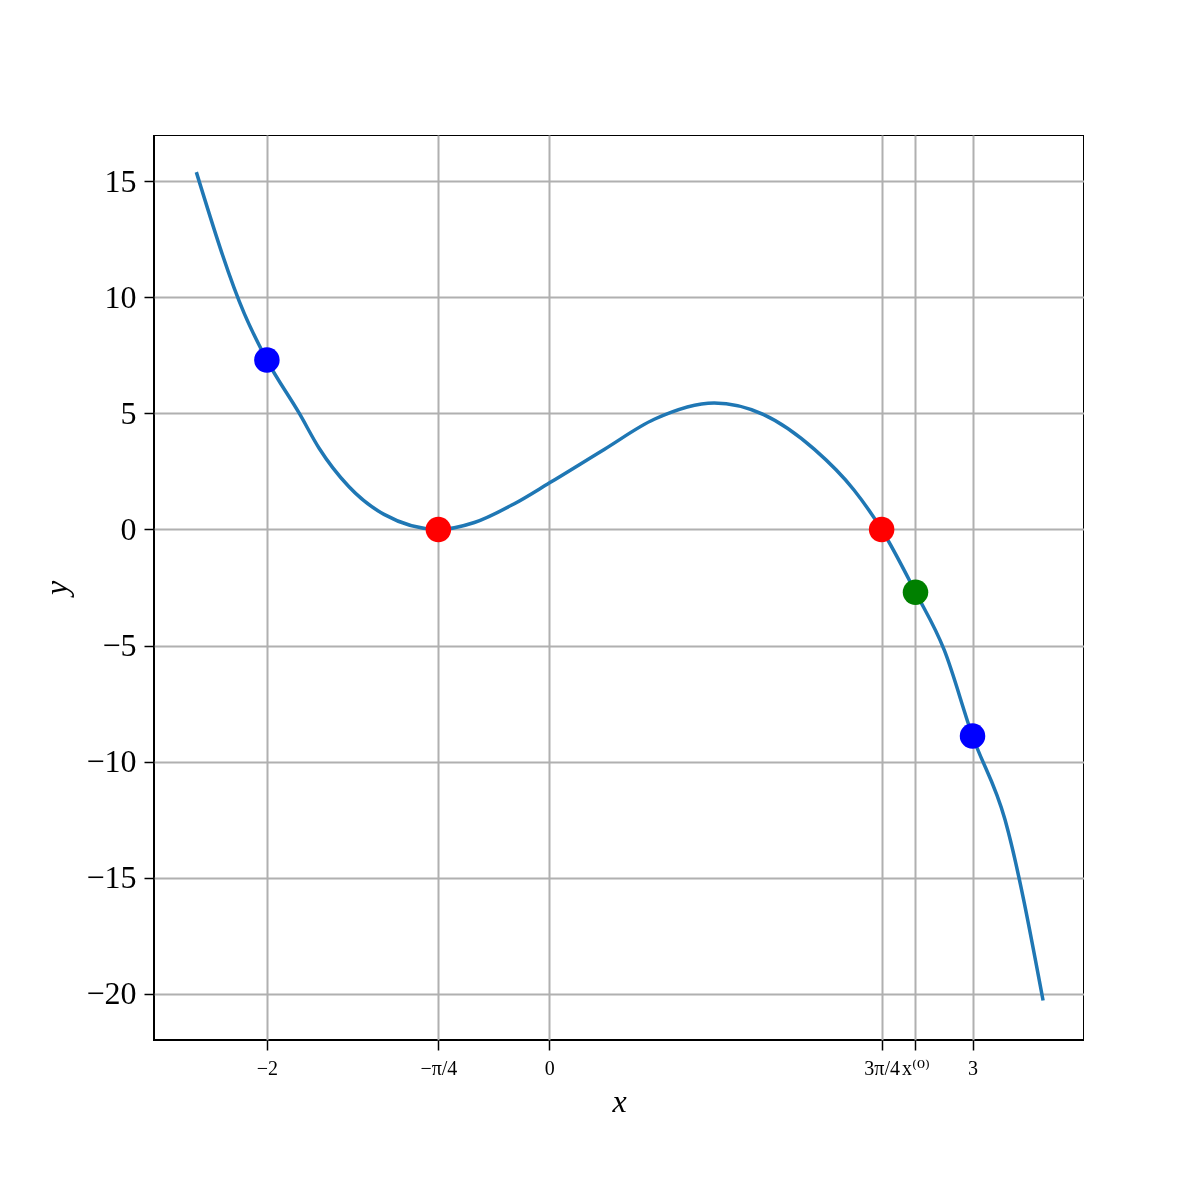 The height and width of the screenshot is (1200, 1200). Describe the element at coordinates (882, 1067) in the screenshot. I see `x-tick-label: 3π/4` at that location.